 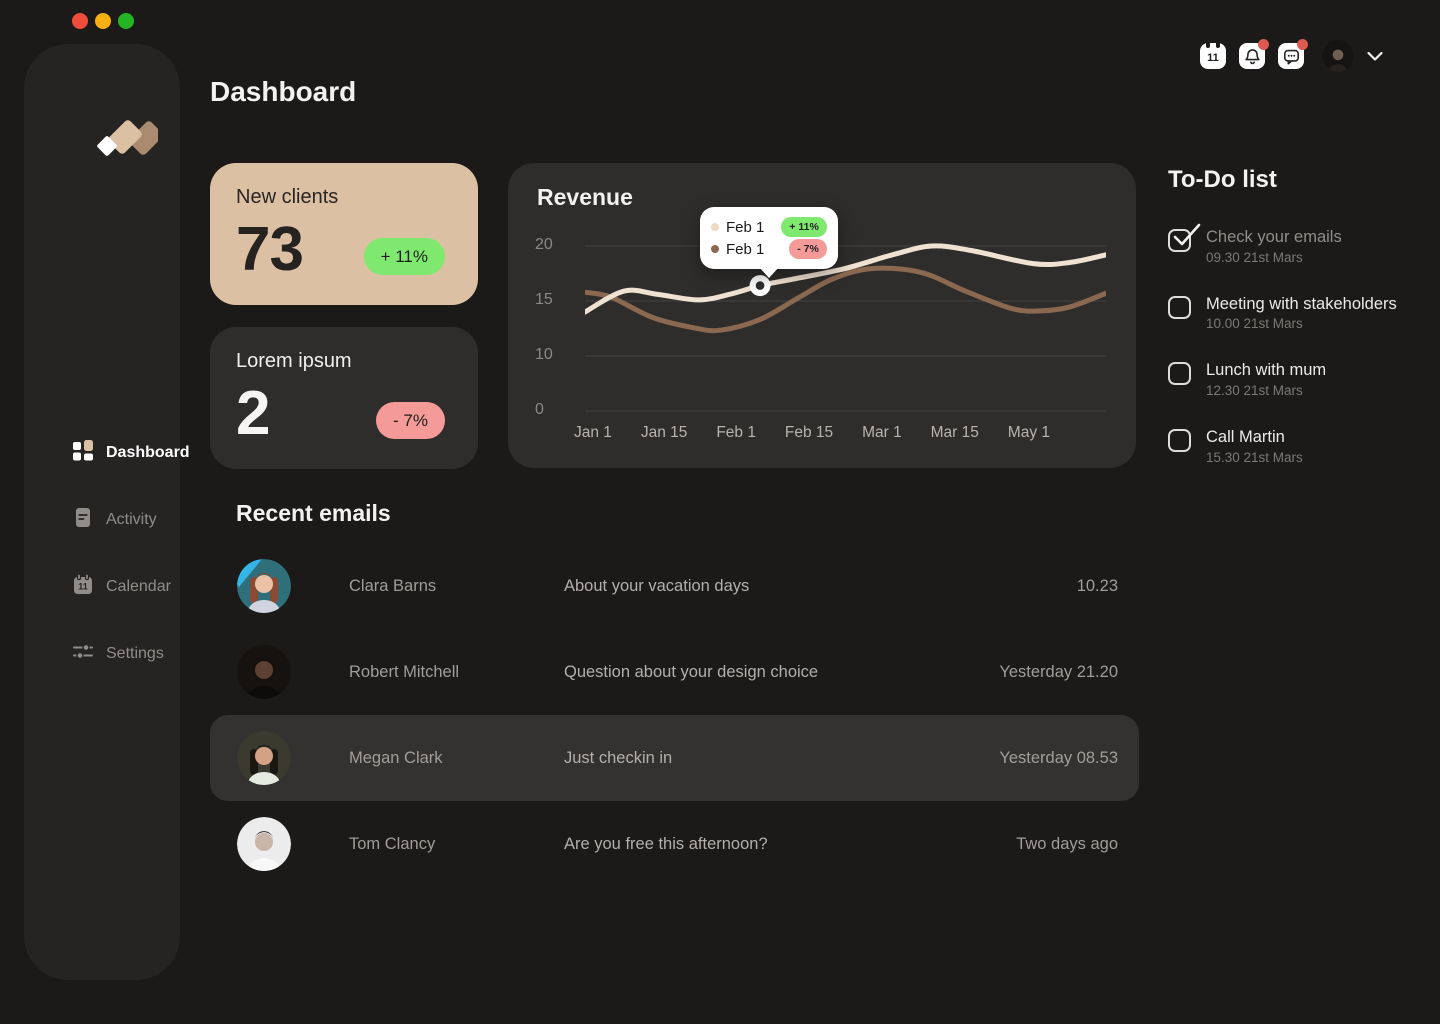 I want to click on trend-badge-down: - 7%, so click(x=410, y=420).